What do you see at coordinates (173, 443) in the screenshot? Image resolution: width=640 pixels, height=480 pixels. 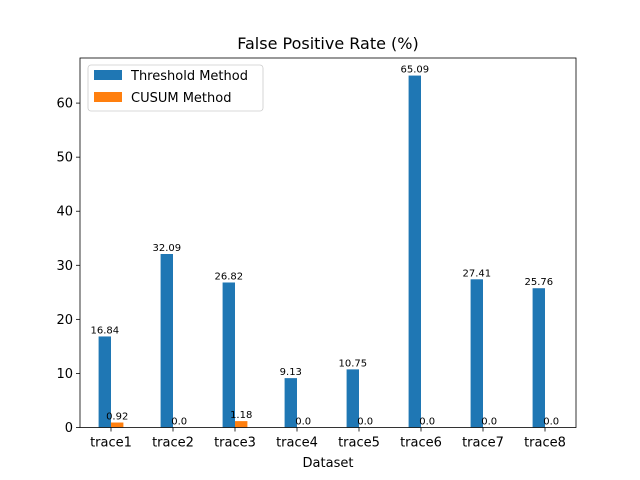 I see `x-tick-label: trace2` at bounding box center [173, 443].